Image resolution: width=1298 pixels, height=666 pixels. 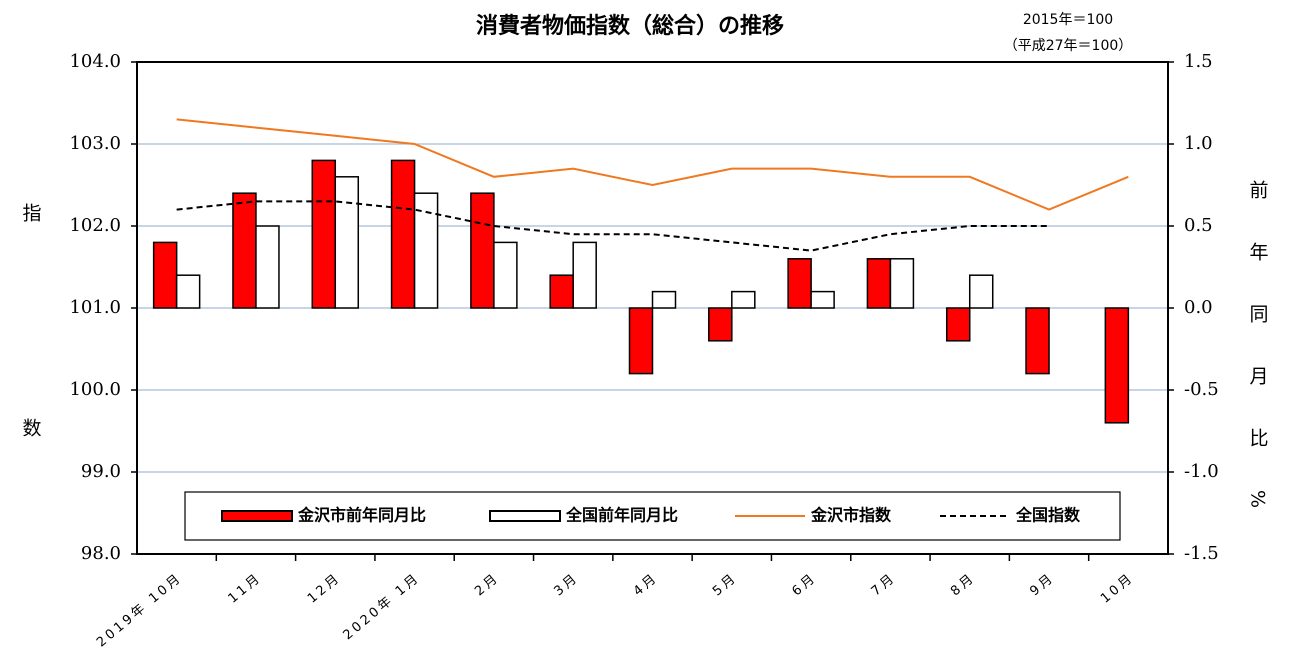 I want to click on legend-label: 全国前年同月比, so click(x=621, y=515).